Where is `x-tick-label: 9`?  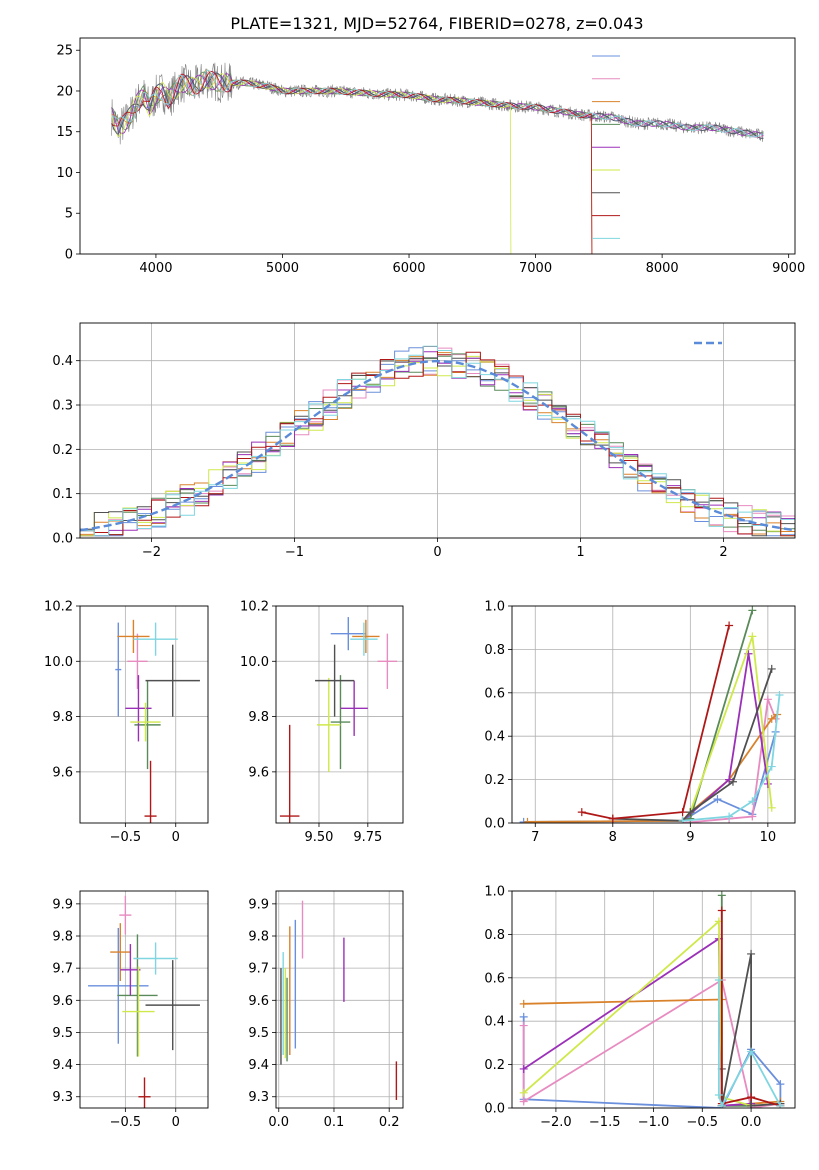
x-tick-label: 9 is located at coordinates (690, 837).